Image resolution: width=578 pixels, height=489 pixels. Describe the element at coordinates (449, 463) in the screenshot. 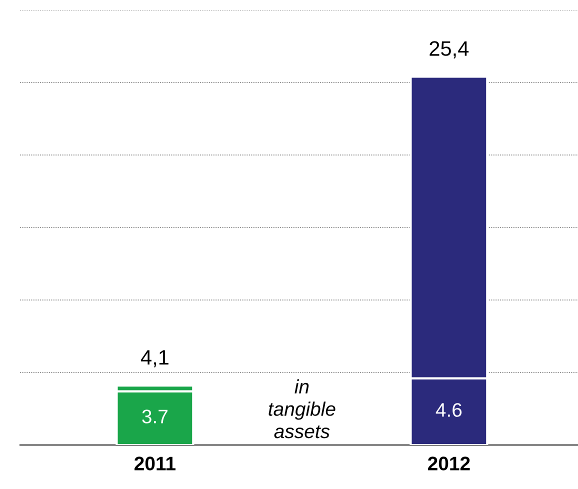

I see `x-tick-label: 2012` at that location.